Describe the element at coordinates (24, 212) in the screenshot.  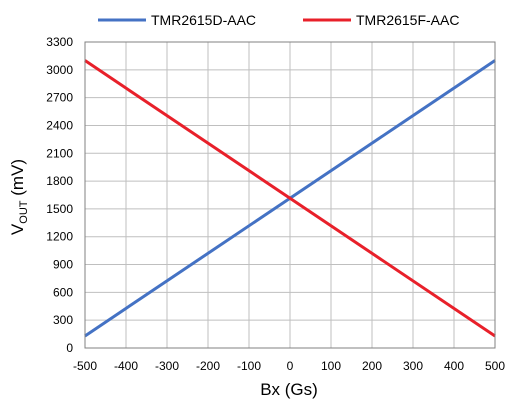
I see `y-axis-title-subscript: OUT` at that location.